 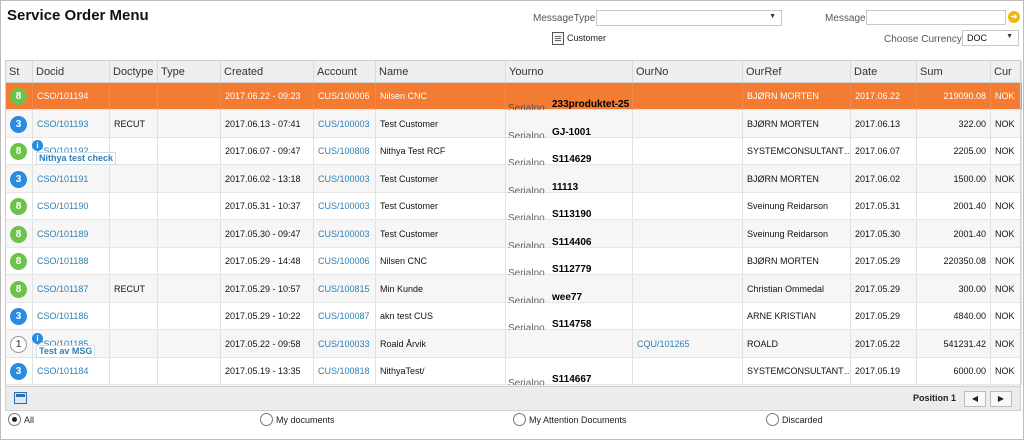 What do you see at coordinates (972, 123) in the screenshot?
I see `sum-value: 322.00` at bounding box center [972, 123].